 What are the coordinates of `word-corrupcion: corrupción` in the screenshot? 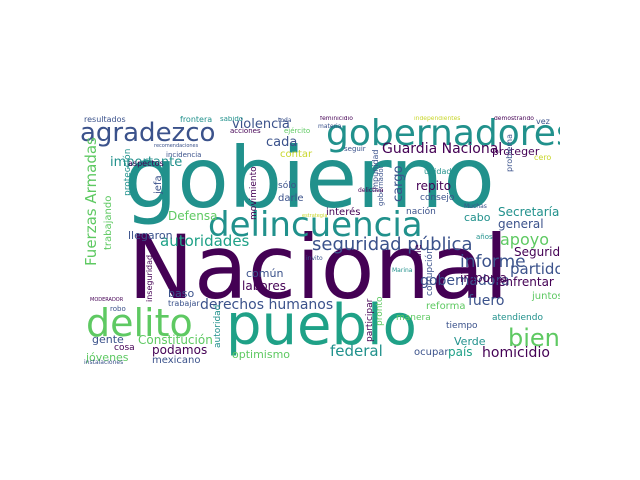 It's located at (430, 272).